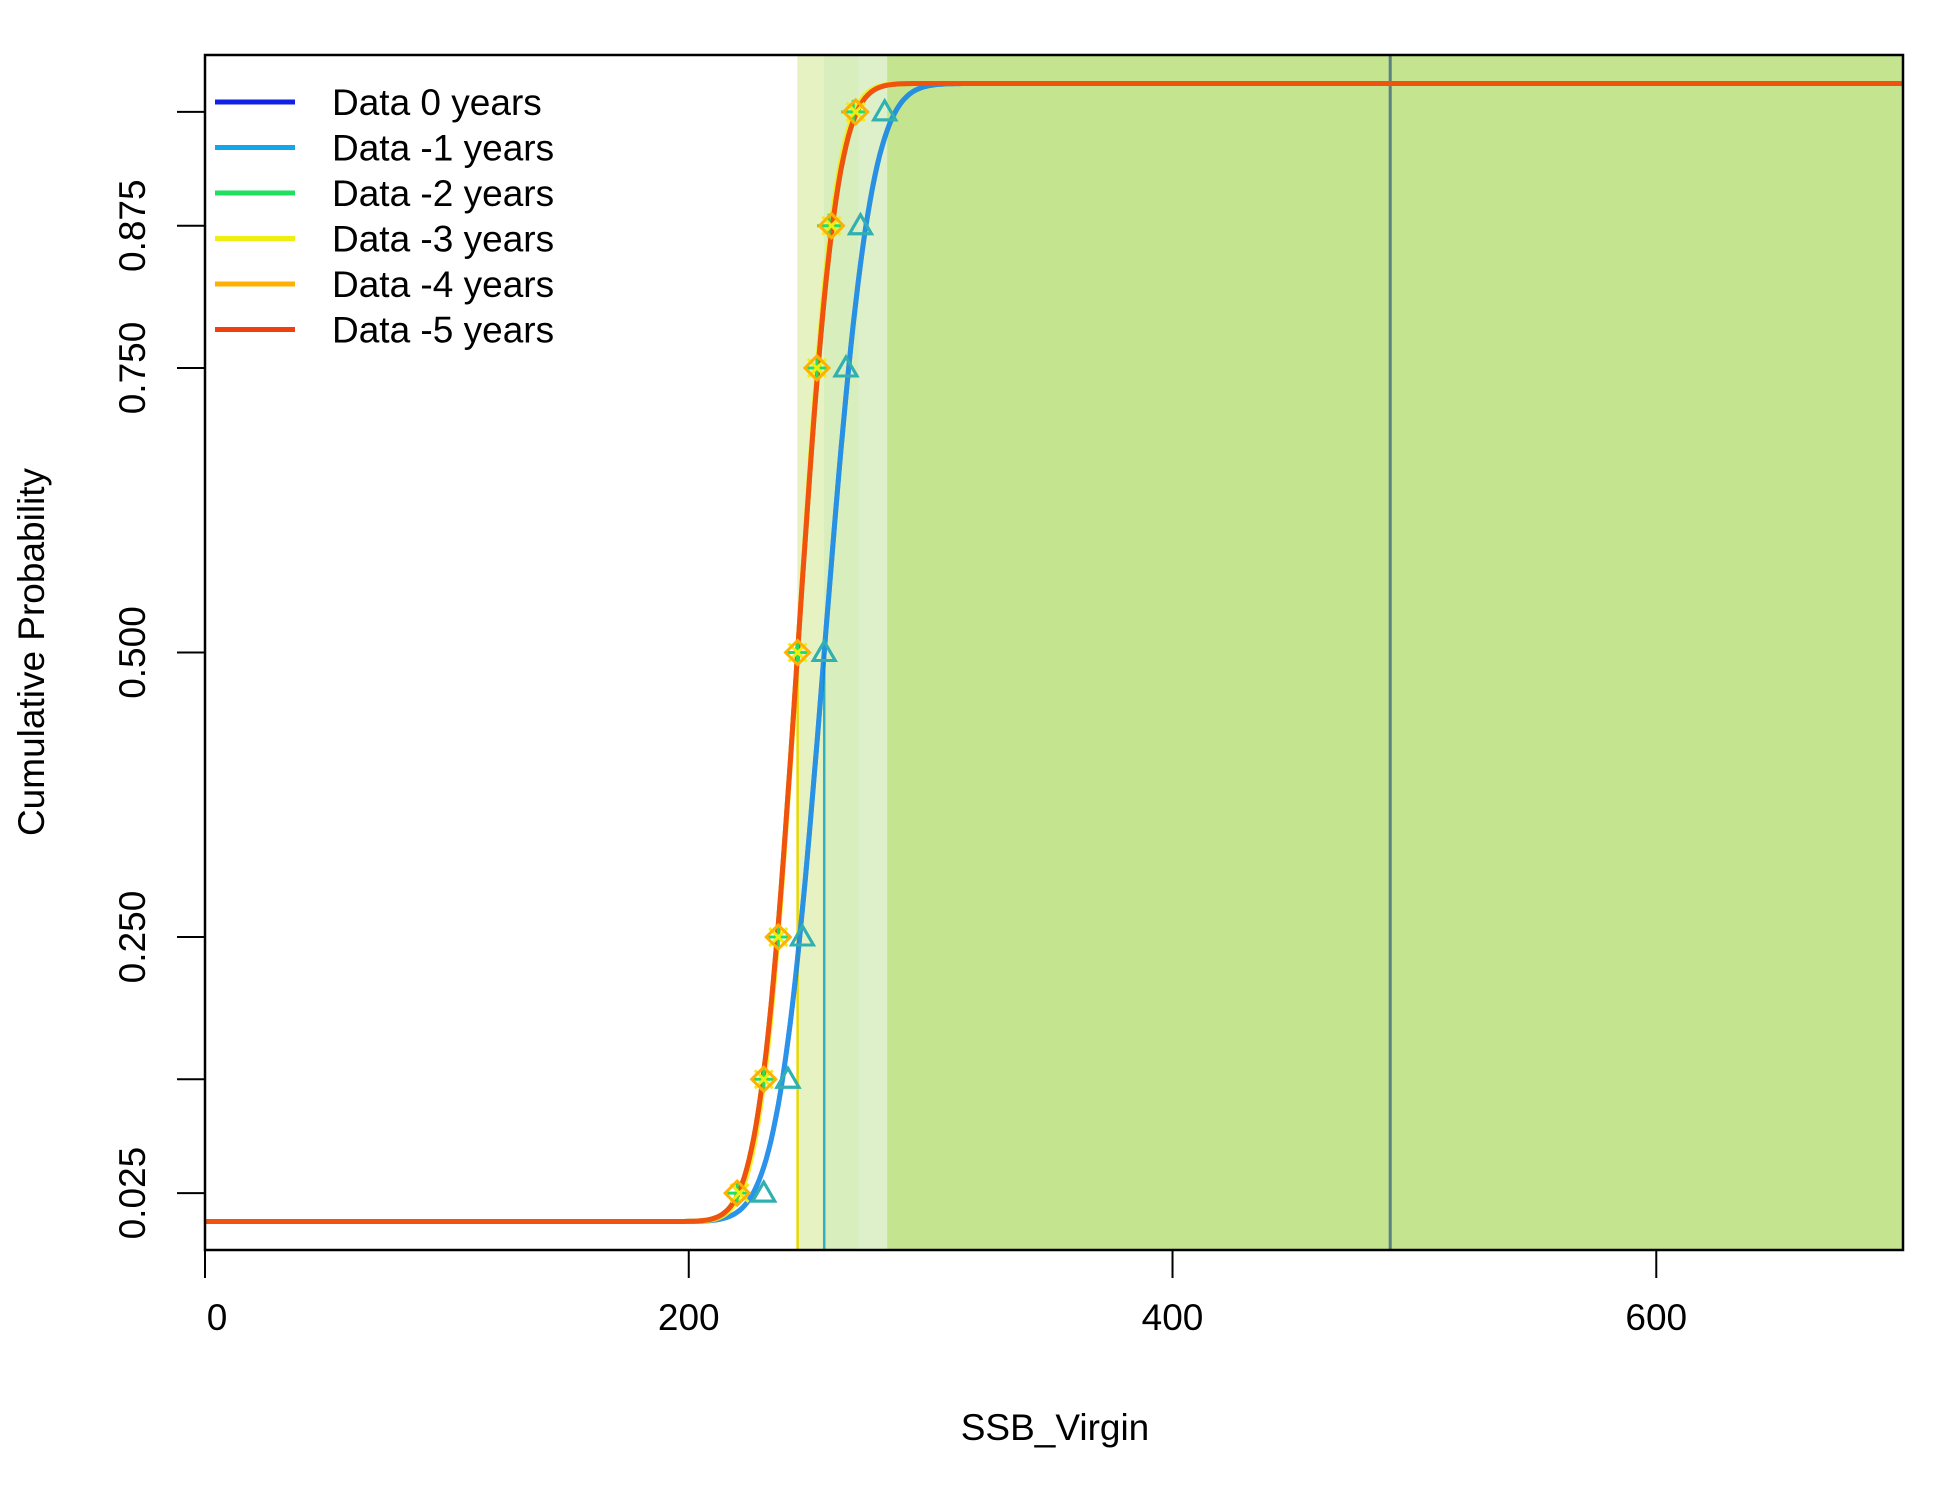 The width and height of the screenshot is (1950, 1500). What do you see at coordinates (855, 652) in the screenshot?
I see `shaded-band` at bounding box center [855, 652].